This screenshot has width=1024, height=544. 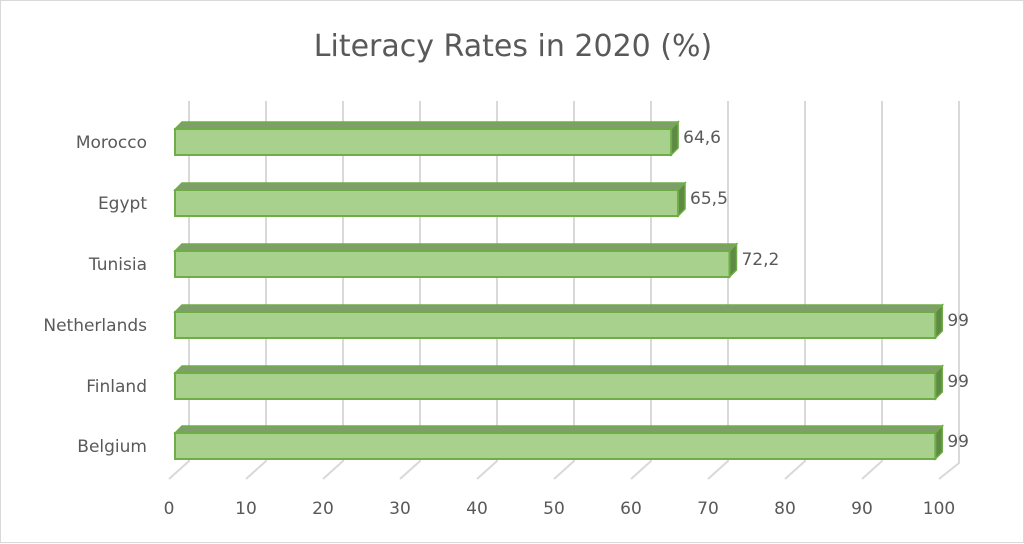 I want to click on chart-title: Literacy Rates in 2020 (%), so click(x=513, y=46).